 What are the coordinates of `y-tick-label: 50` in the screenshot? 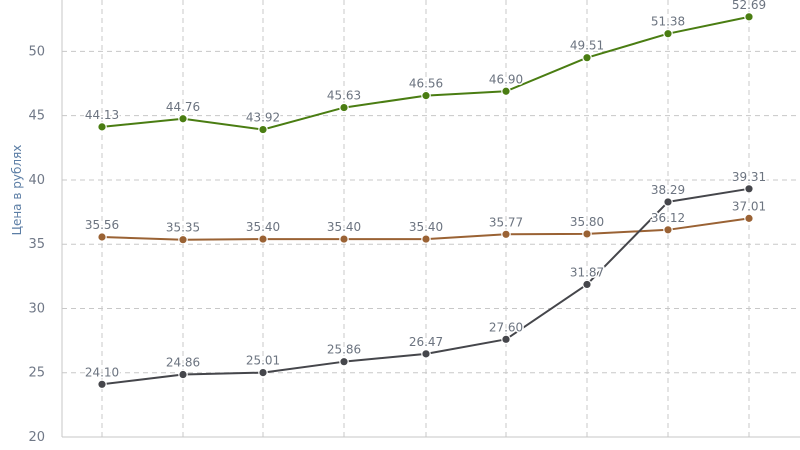 It's located at (36, 51).